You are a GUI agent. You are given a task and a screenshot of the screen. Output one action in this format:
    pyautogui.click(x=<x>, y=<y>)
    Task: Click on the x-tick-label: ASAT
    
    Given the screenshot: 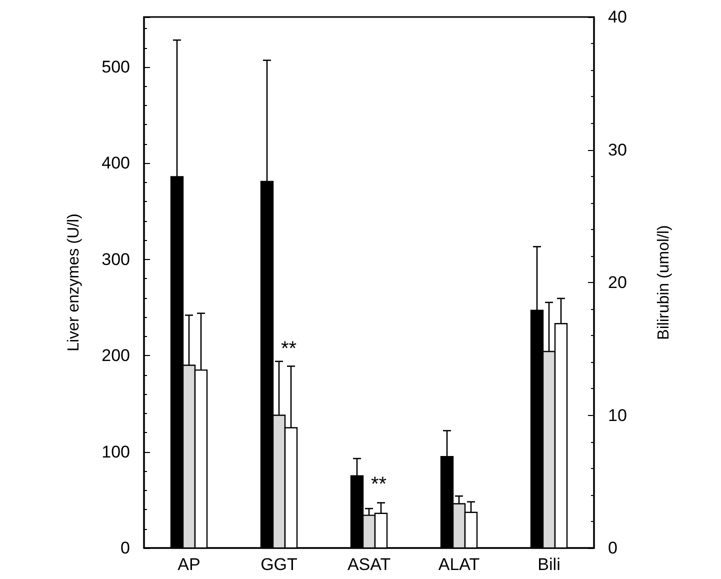 What is the action you would take?
    pyautogui.click(x=369, y=564)
    